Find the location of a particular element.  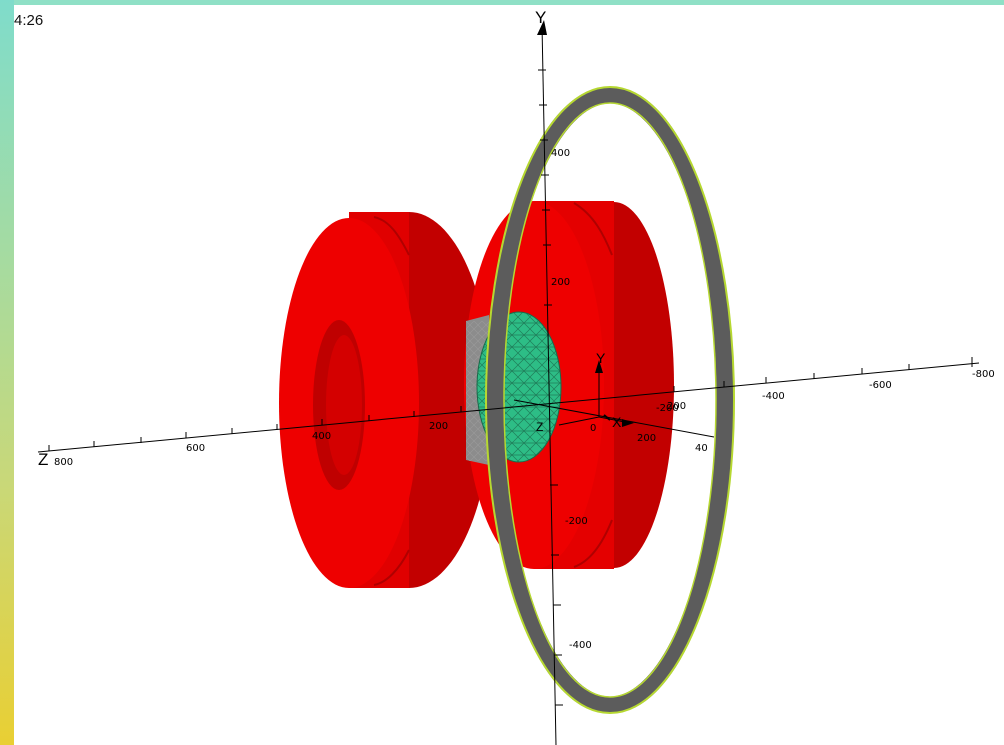

y-tick-label: 200 is located at coordinates (560, 282).